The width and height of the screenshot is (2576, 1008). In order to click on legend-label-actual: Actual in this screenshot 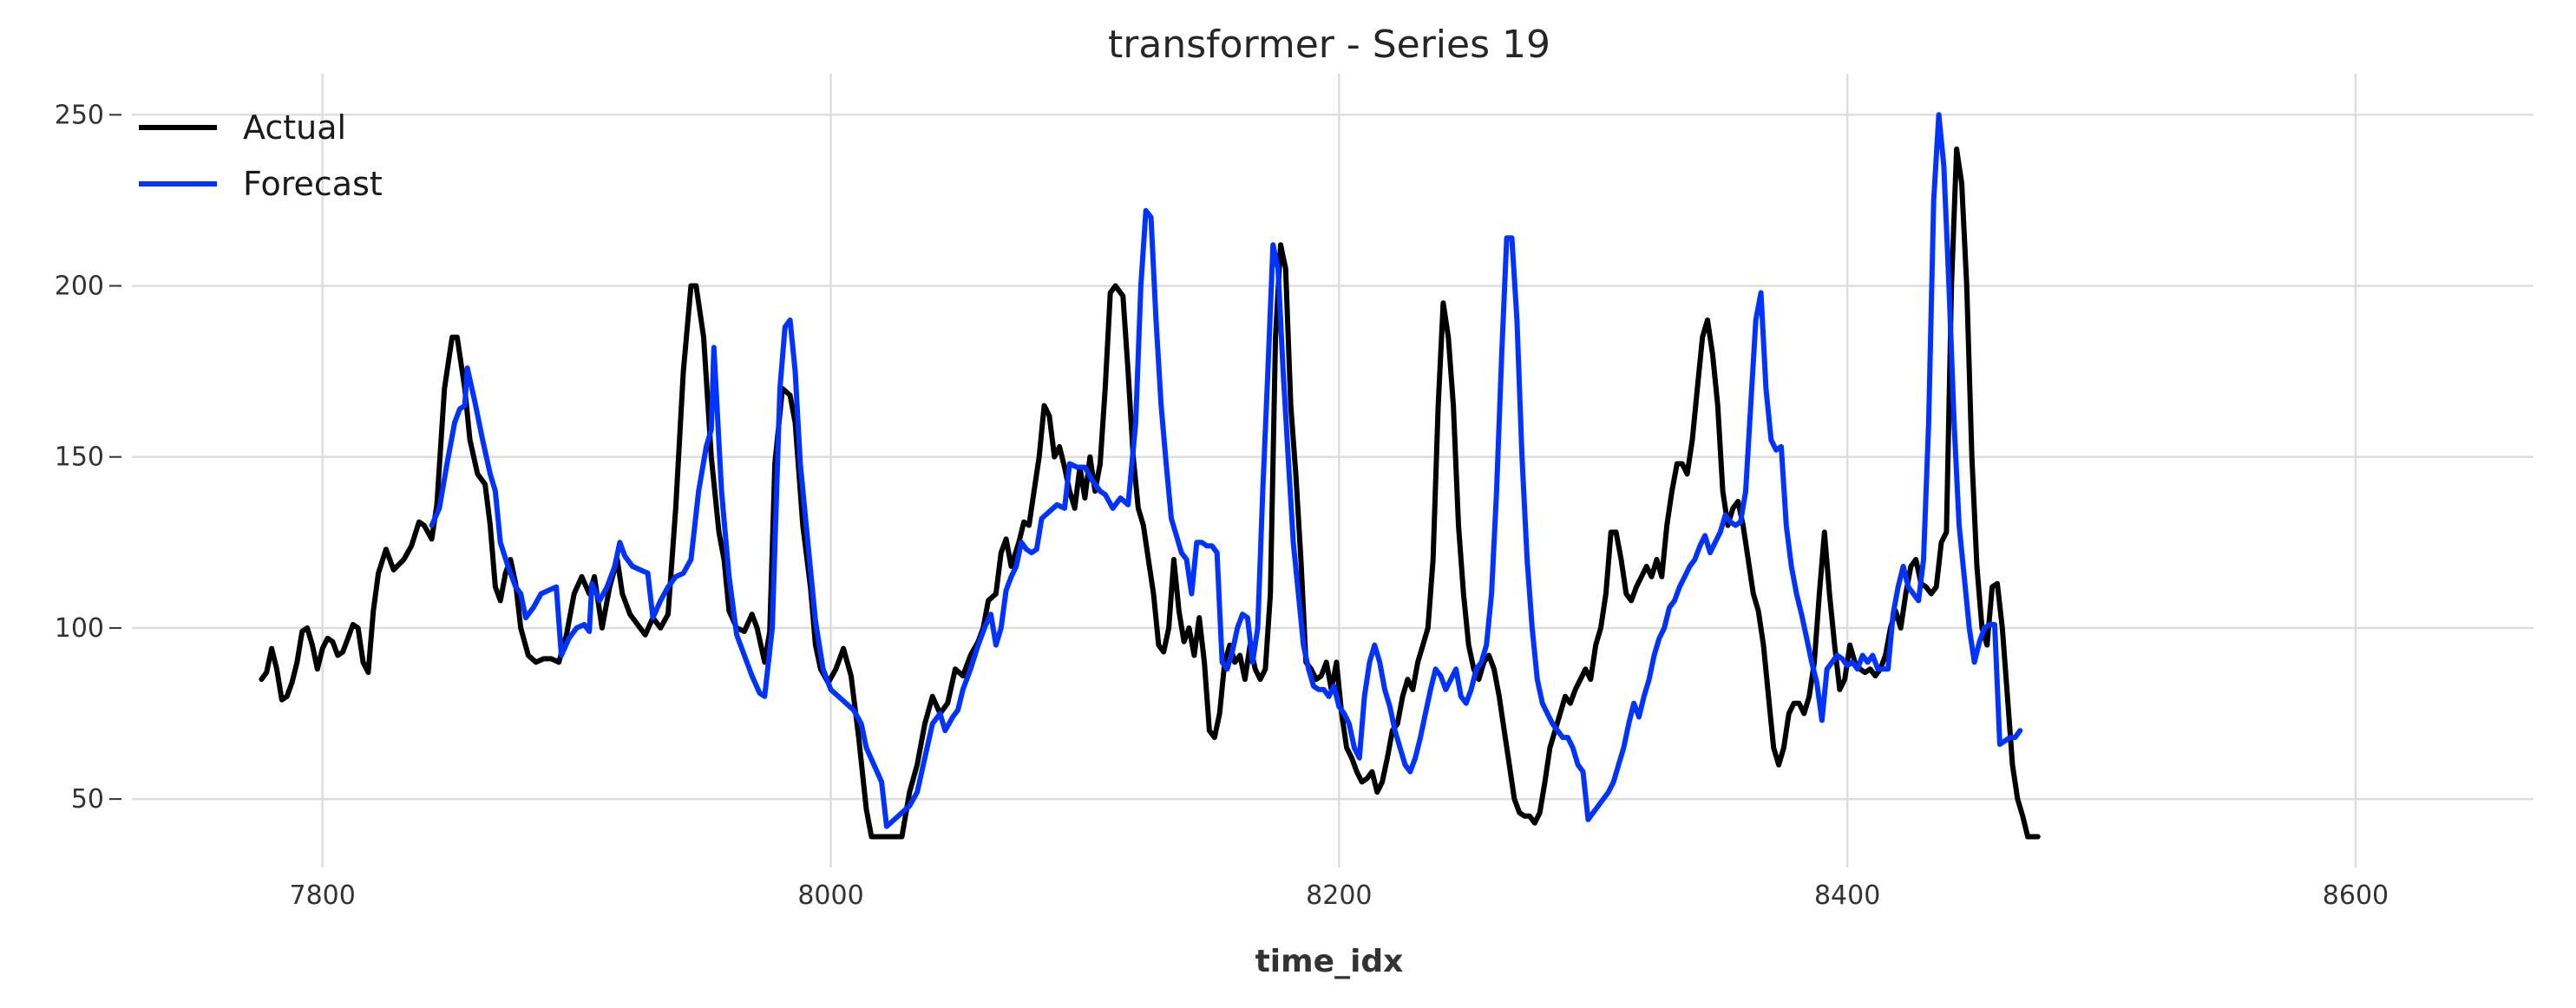, I will do `click(294, 127)`.